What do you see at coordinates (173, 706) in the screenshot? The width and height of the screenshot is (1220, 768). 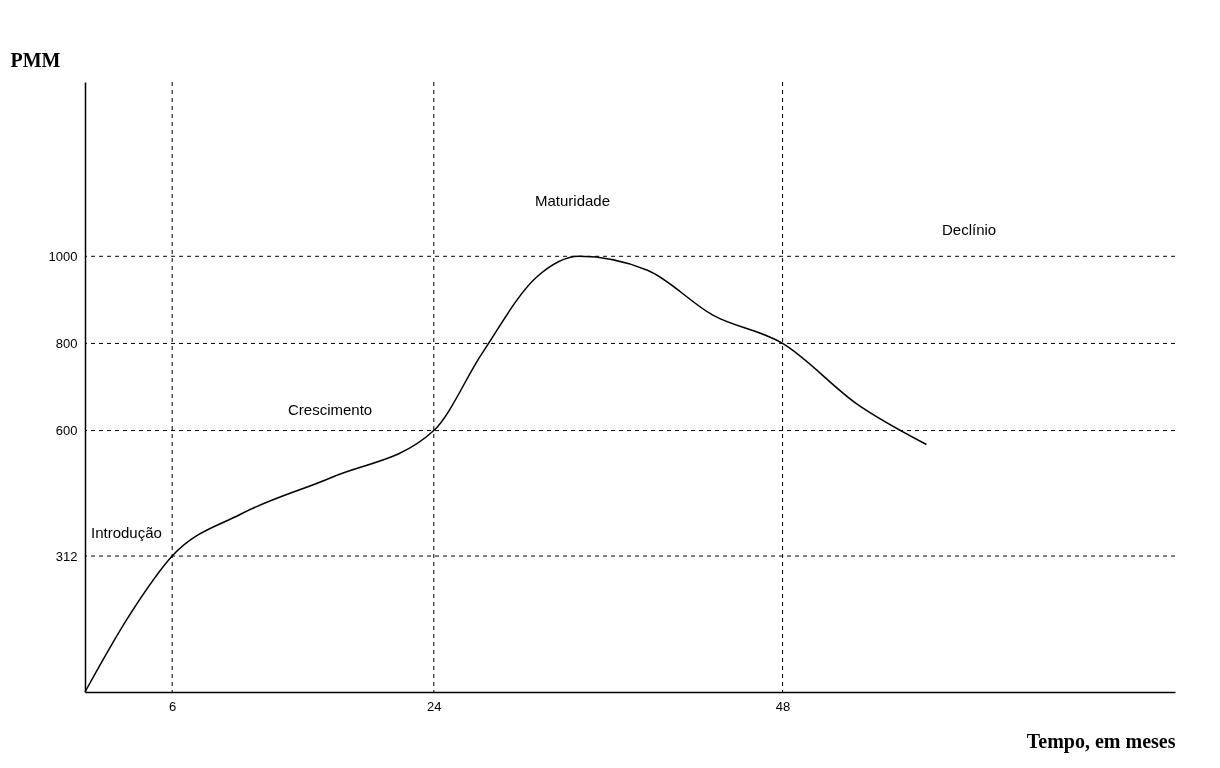 I see `x-tick-label: 6` at bounding box center [173, 706].